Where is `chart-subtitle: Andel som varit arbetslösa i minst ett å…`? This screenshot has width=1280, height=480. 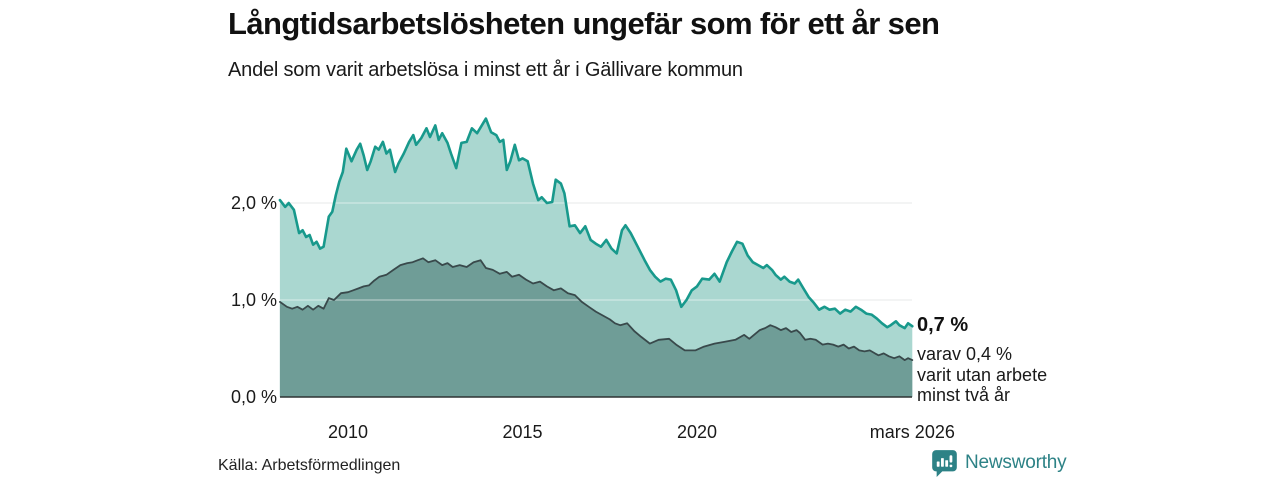
chart-subtitle: Andel som varit arbetslösa i minst ett å… is located at coordinates (485, 70).